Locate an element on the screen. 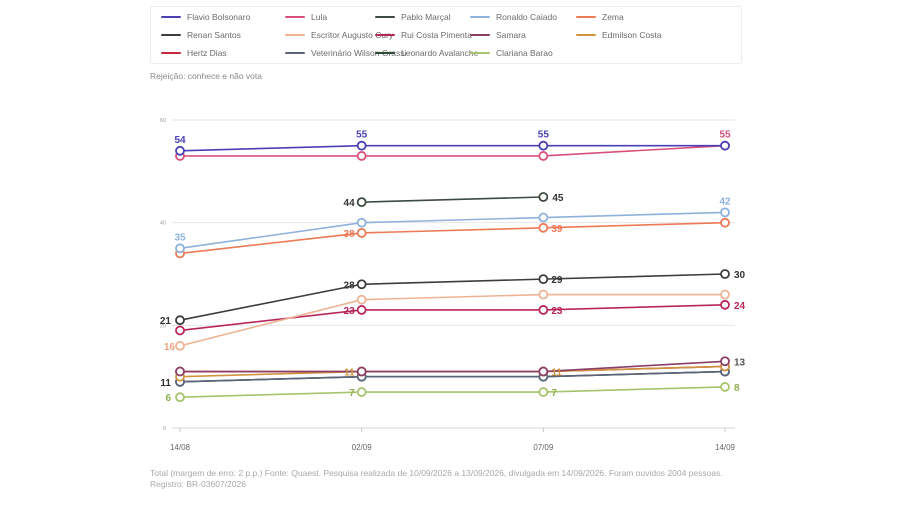  legend-item: Ronaldo Caiado is located at coordinates (513, 17).